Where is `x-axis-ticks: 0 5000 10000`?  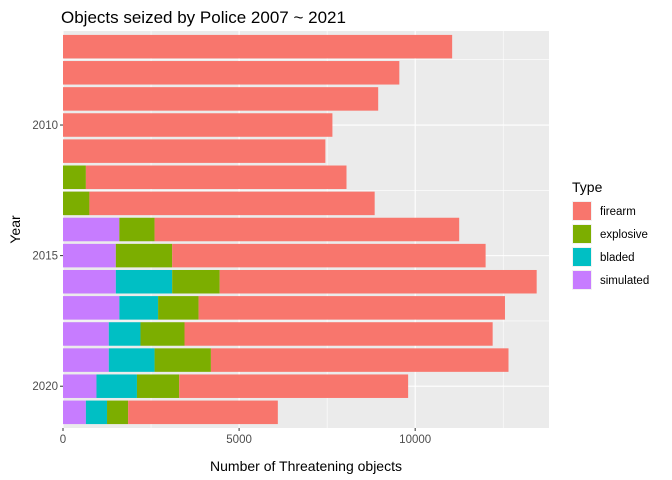
x-axis-ticks: 0 5000 10000 is located at coordinates (245, 437).